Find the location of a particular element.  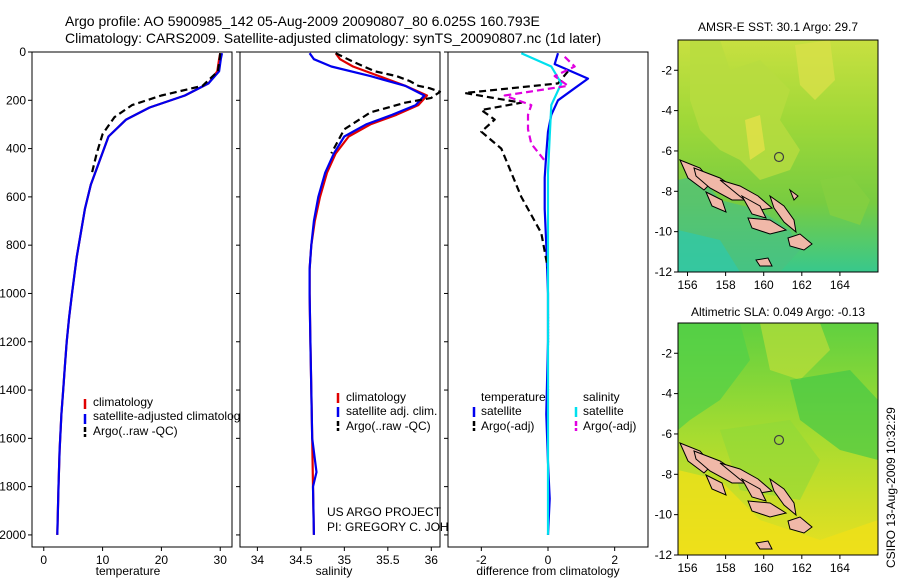

sla-map-panel: Altimetric SLA: 0.049 Argo: -0.13 156 is located at coordinates (767, 440).